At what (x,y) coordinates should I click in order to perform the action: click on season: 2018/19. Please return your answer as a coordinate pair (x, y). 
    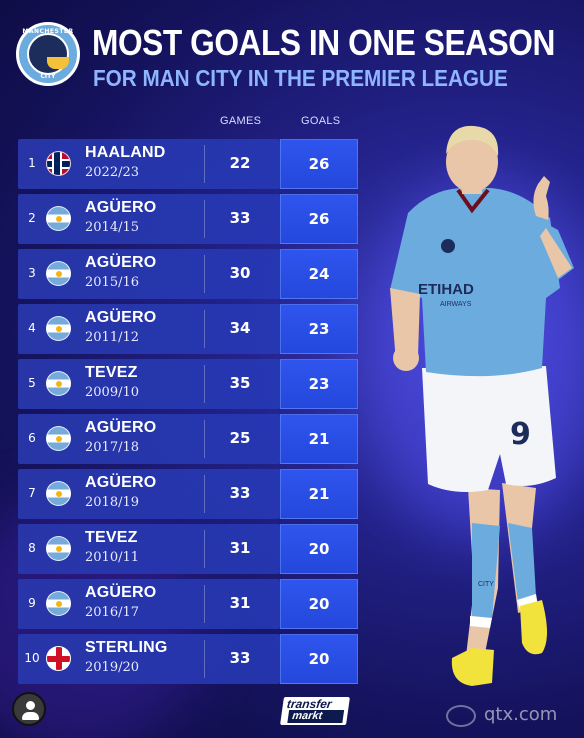
    Looking at the image, I should click on (112, 502).